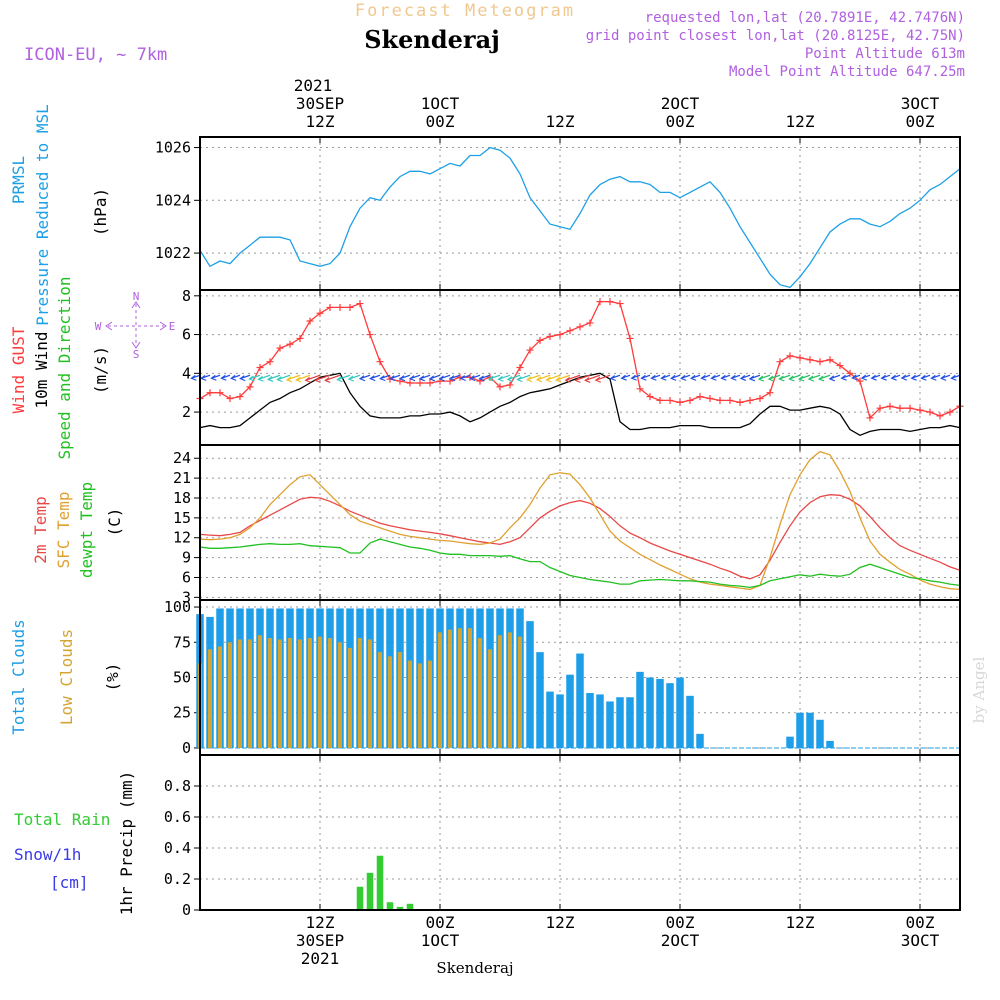 This screenshot has width=1000, height=1000. What do you see at coordinates (182, 498) in the screenshot?
I see `y-tick-label: 18` at bounding box center [182, 498].